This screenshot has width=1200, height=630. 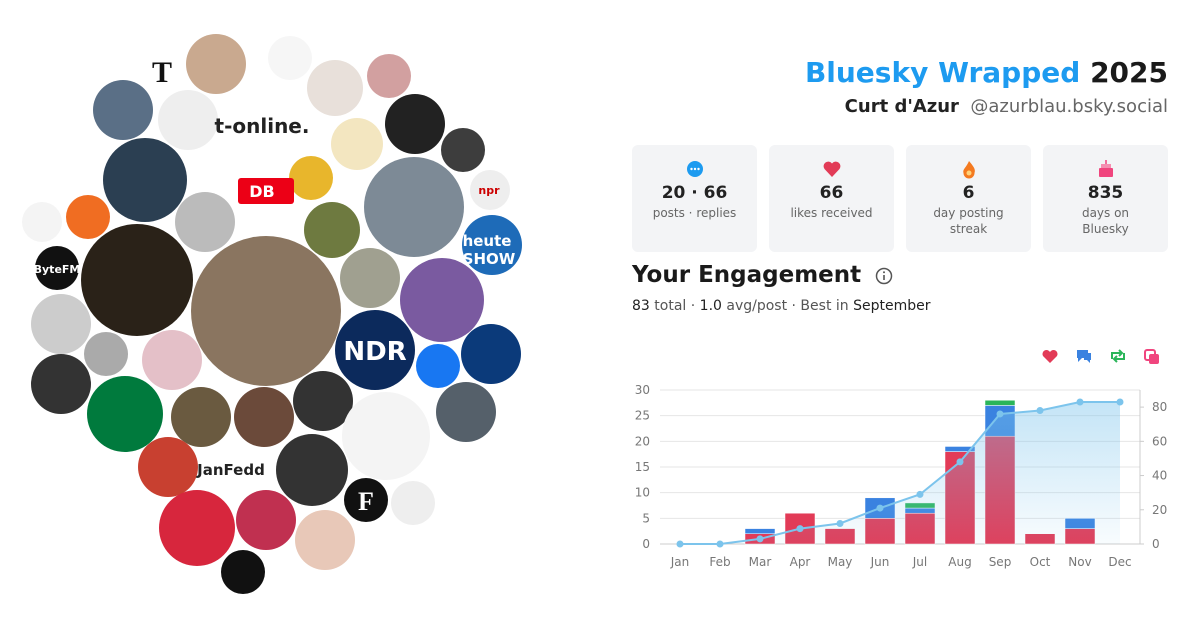 What do you see at coordinates (1105, 221) in the screenshot?
I see `stat-label: days on Bluesky` at bounding box center [1105, 221].